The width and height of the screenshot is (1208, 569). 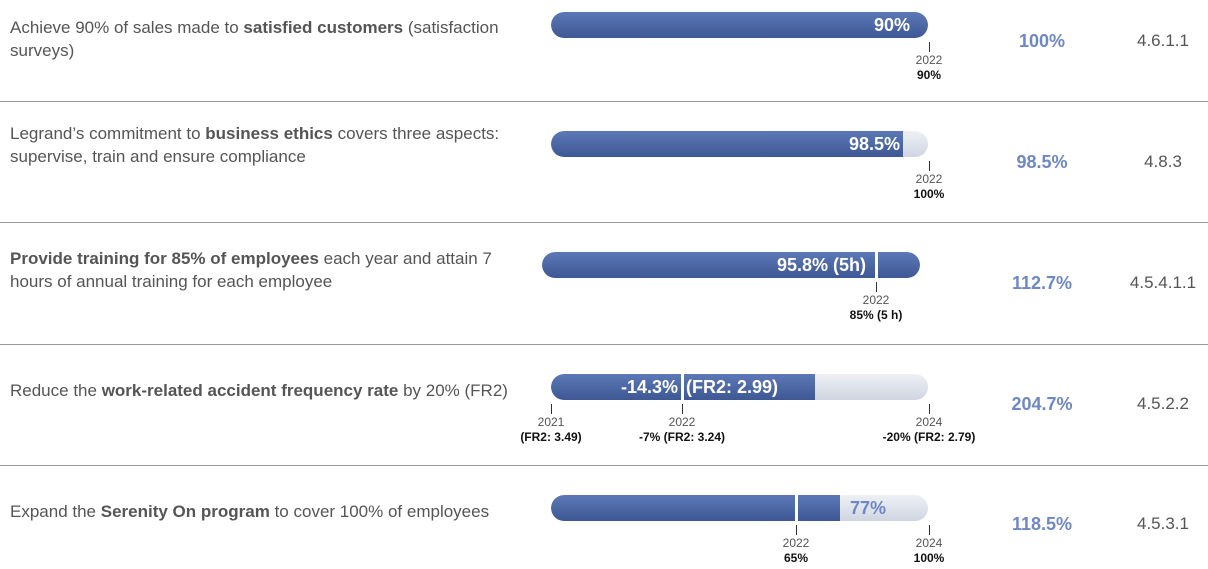 I want to click on description-part: by 20% (FR2), so click(x=453, y=390).